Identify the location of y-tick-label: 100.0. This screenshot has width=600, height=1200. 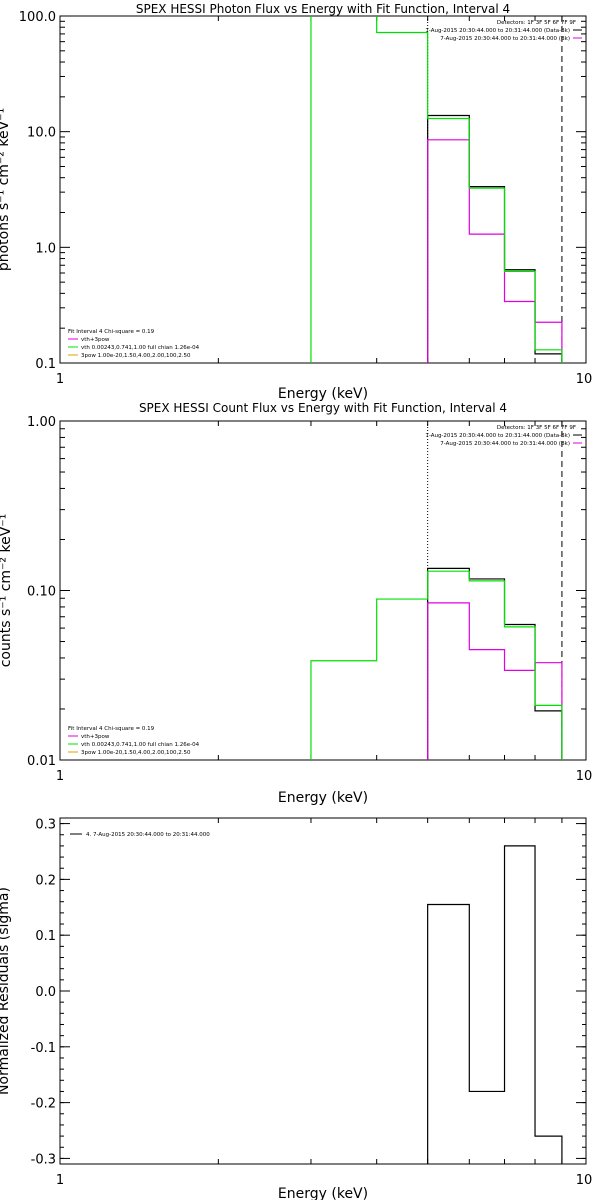
(37, 17).